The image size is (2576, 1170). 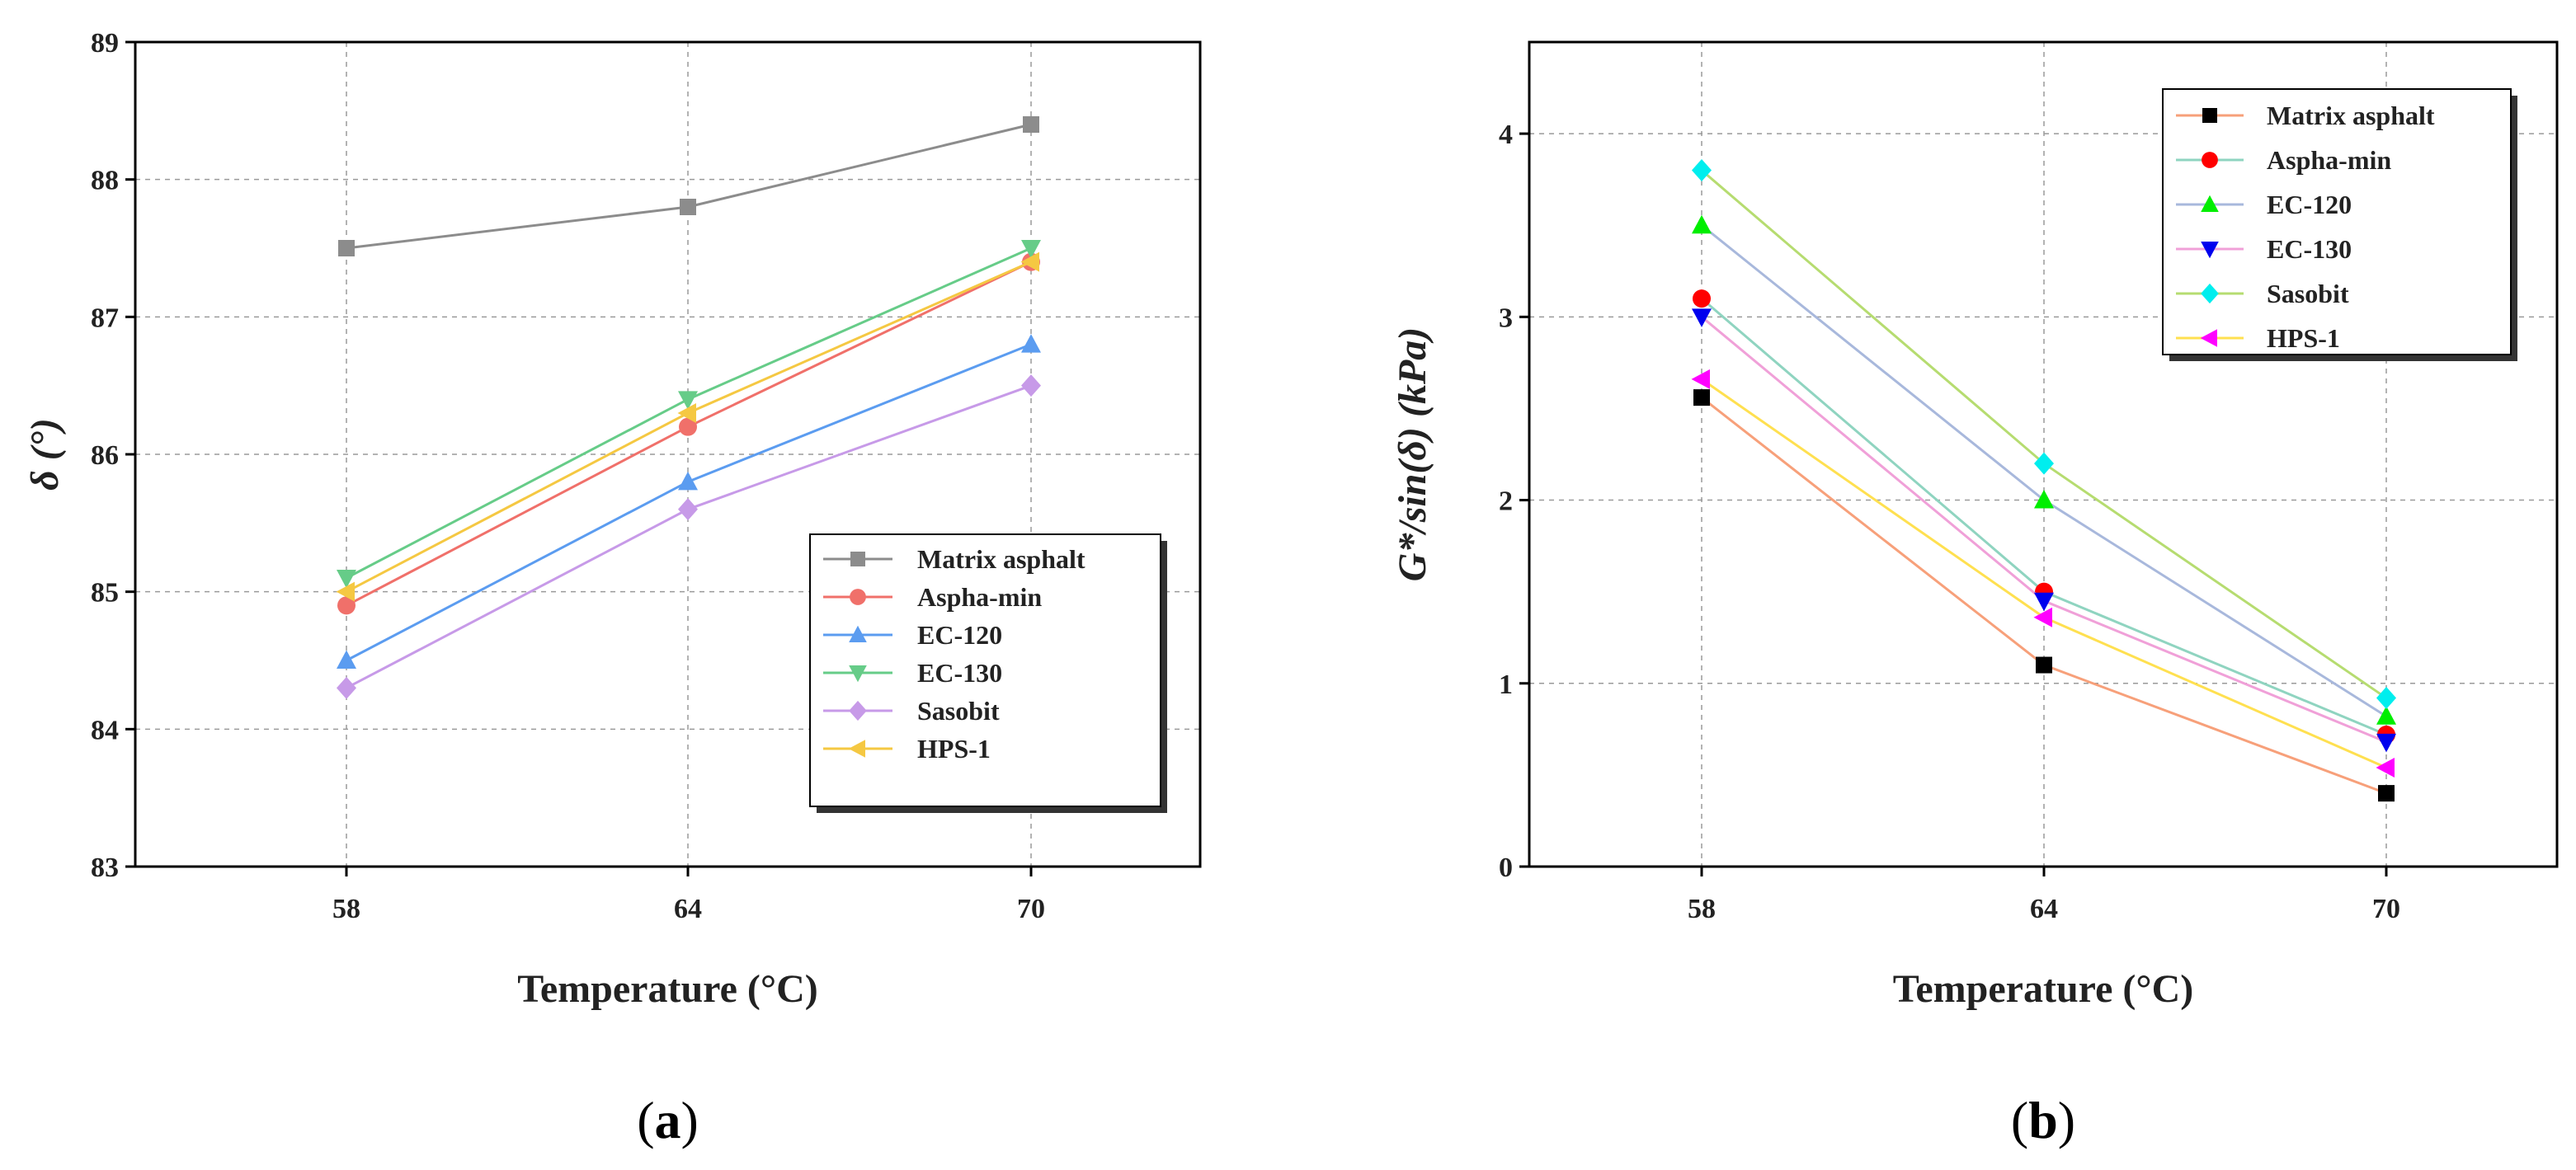 What do you see at coordinates (45, 454) in the screenshot?
I see `y-axis-title: δ (°)` at bounding box center [45, 454].